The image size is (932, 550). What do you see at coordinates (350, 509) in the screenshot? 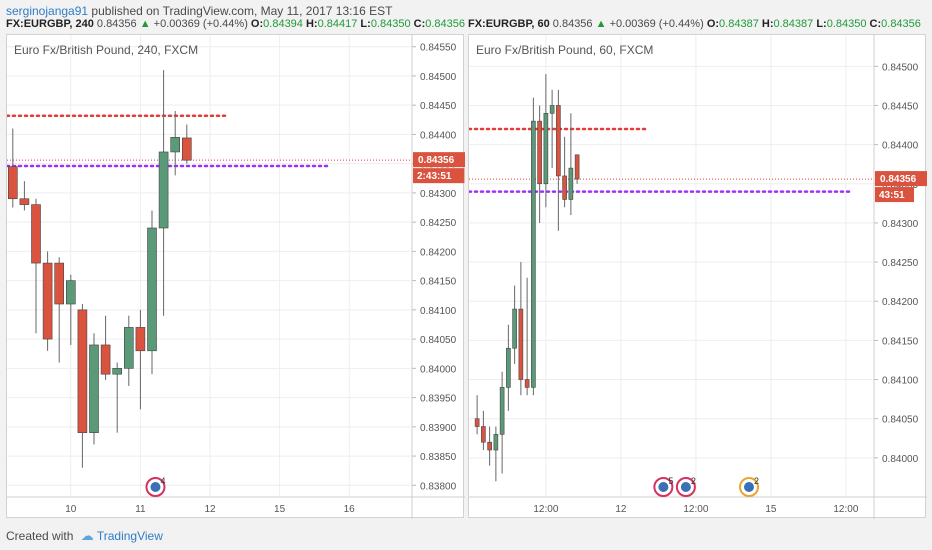
I see `time-tick-label: 16` at bounding box center [350, 509].